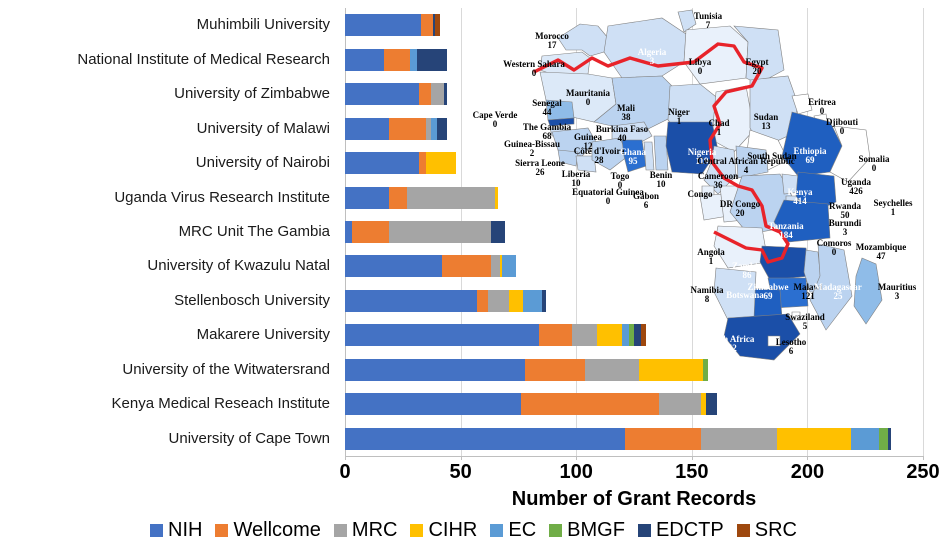 The height and width of the screenshot is (548, 947). I want to click on legend-item-src: SRC, so click(766, 530).